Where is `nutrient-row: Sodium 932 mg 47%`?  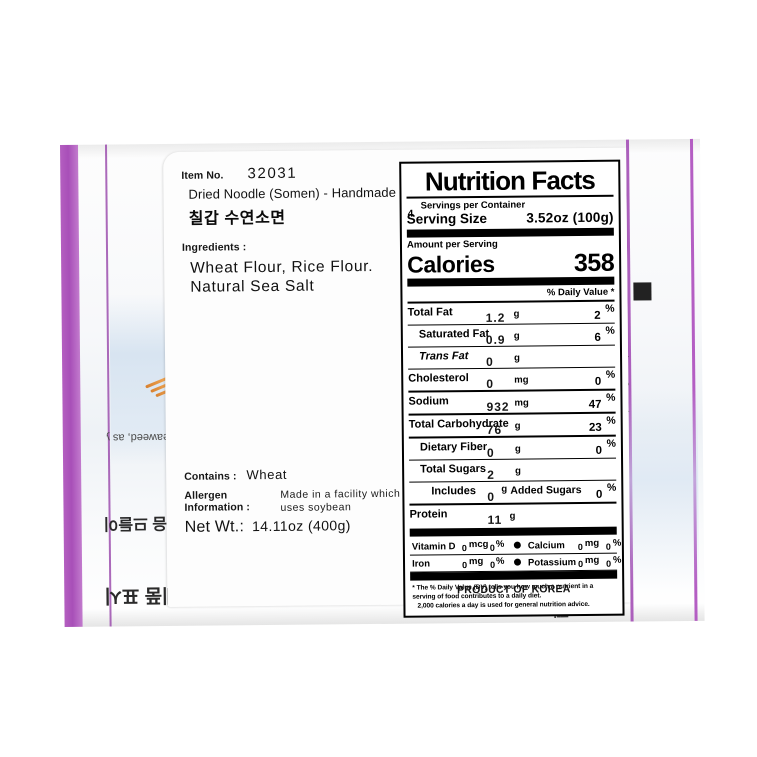
nutrient-row: Sodium 932 mg 47% is located at coordinates (511, 402).